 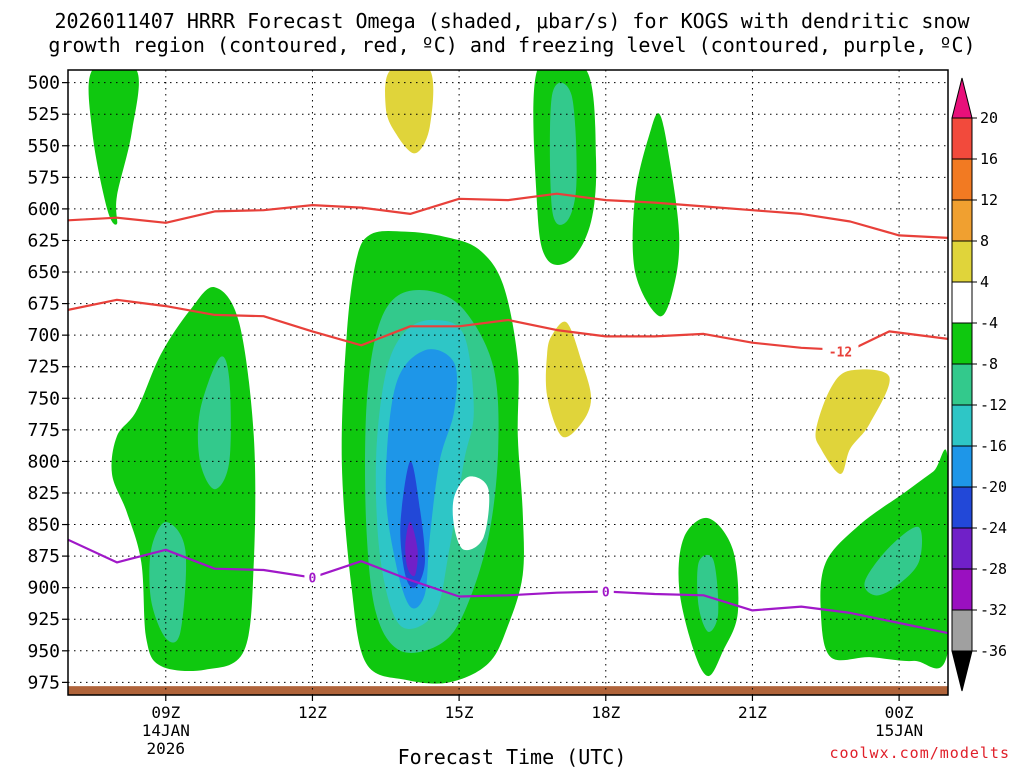 What do you see at coordinates (708, 593) in the screenshot?
I see `omega-teal-lower-middle` at bounding box center [708, 593].